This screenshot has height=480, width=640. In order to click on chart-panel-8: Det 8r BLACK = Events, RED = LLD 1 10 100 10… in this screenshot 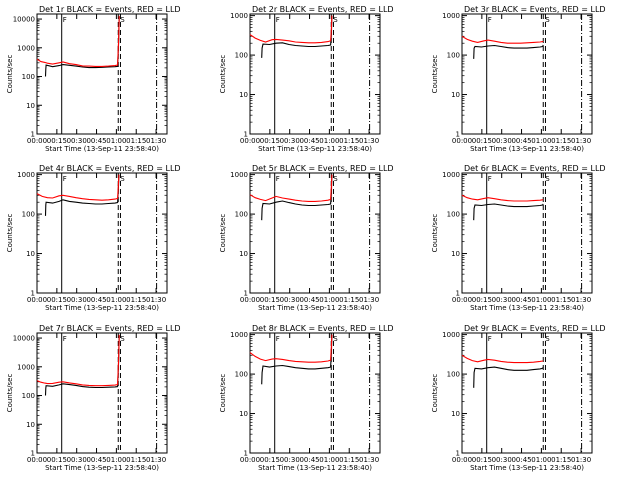, I will do `click(306, 398)`.